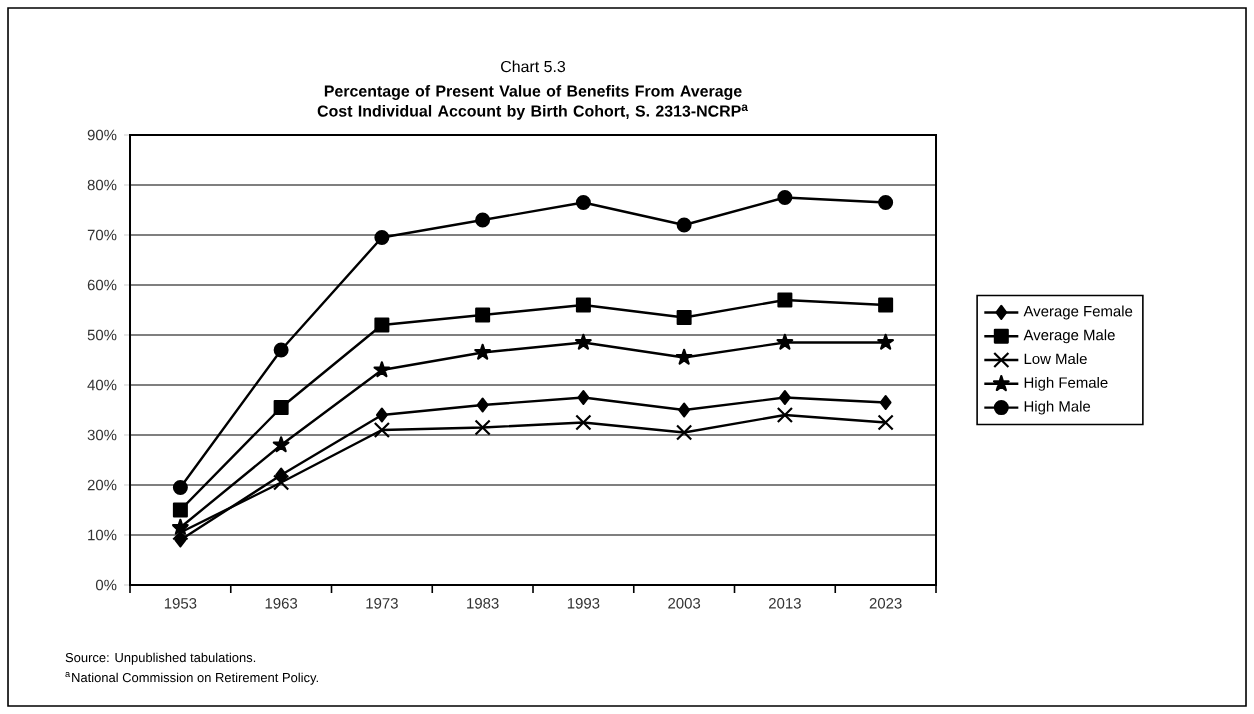 This screenshot has width=1254, height=714. Describe the element at coordinates (102, 485) in the screenshot. I see `y-tick-label: 20%` at that location.